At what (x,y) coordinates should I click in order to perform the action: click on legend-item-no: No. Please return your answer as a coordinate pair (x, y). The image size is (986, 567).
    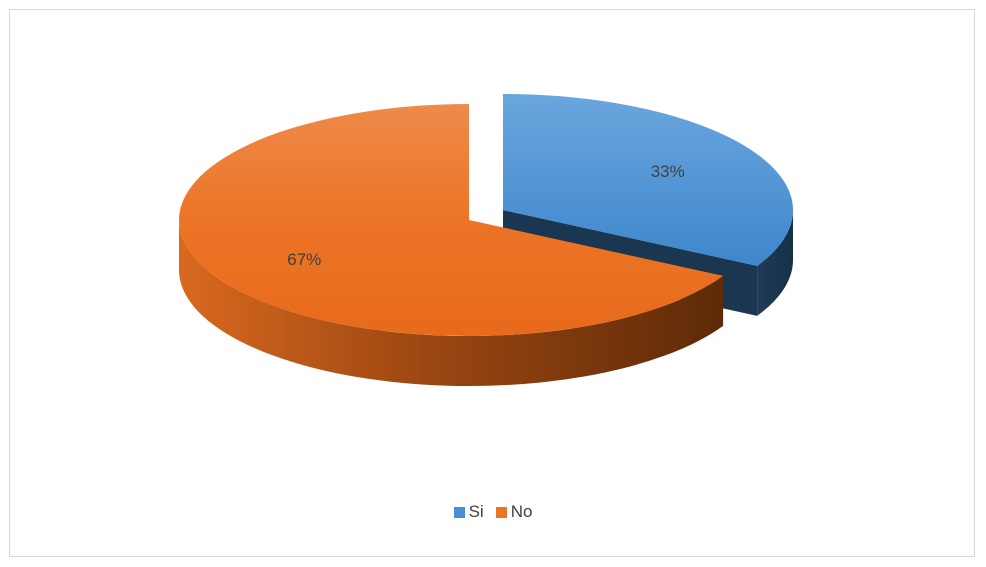
    Looking at the image, I should click on (514, 512).